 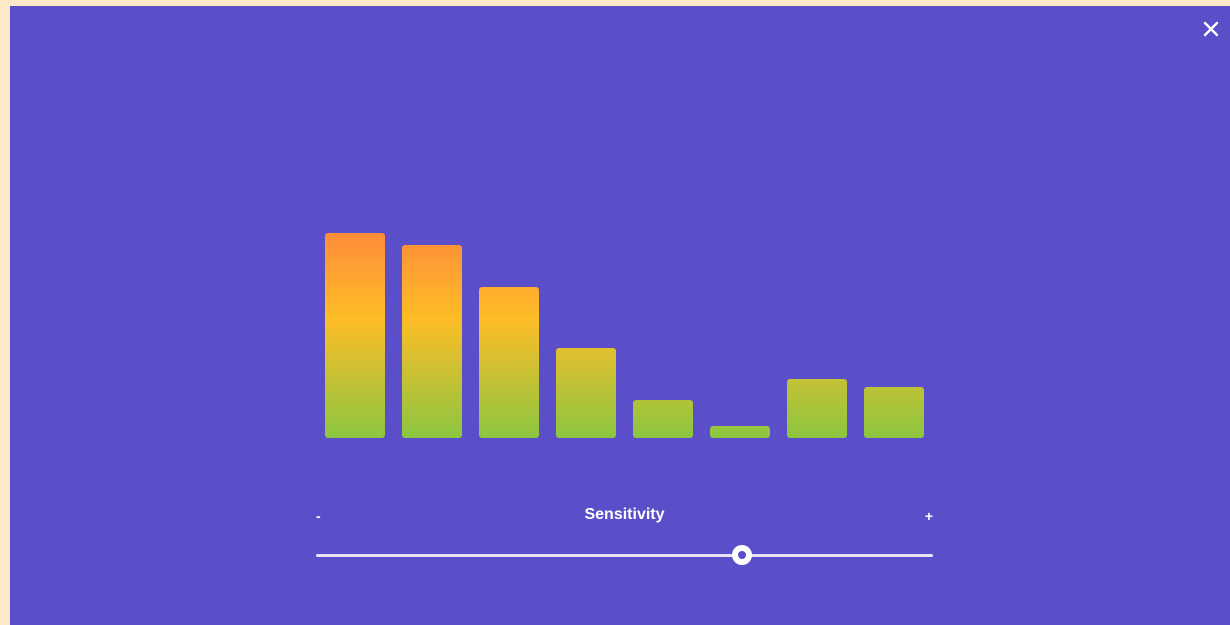 I want to click on sensitivity-control: - Sensitivity +, so click(x=624, y=536).